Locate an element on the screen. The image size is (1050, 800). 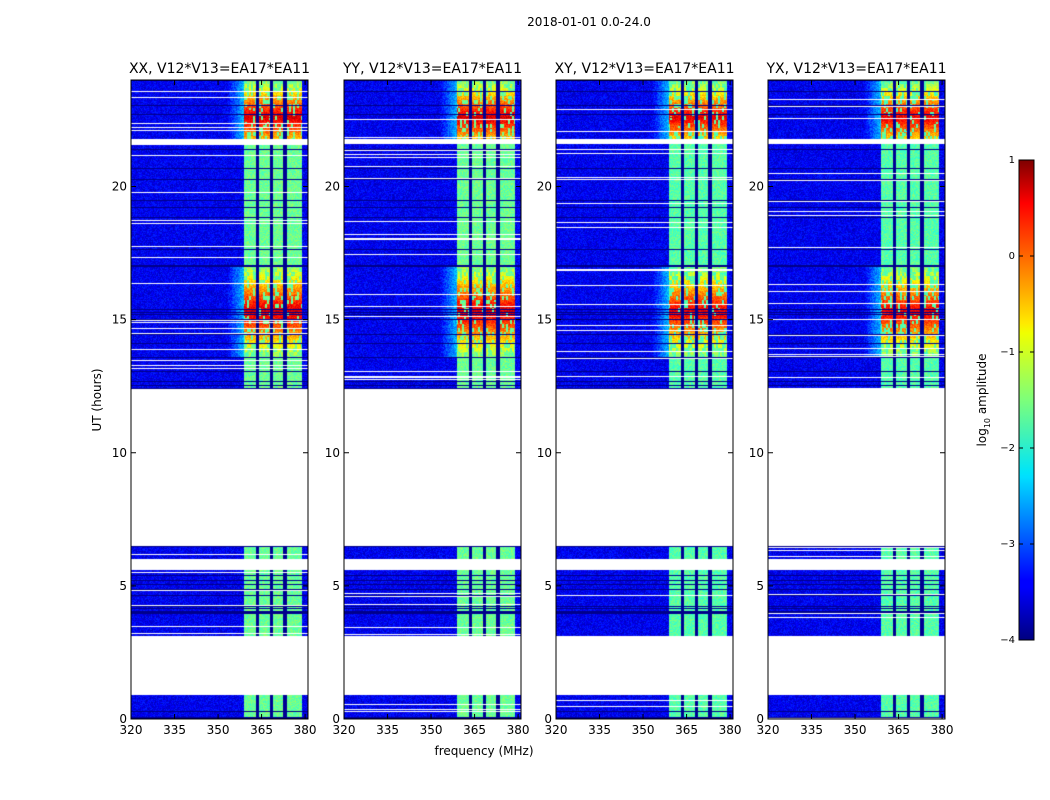
panel-title: YY, V12*V13=EA17*EA11 is located at coordinates (432, 69).